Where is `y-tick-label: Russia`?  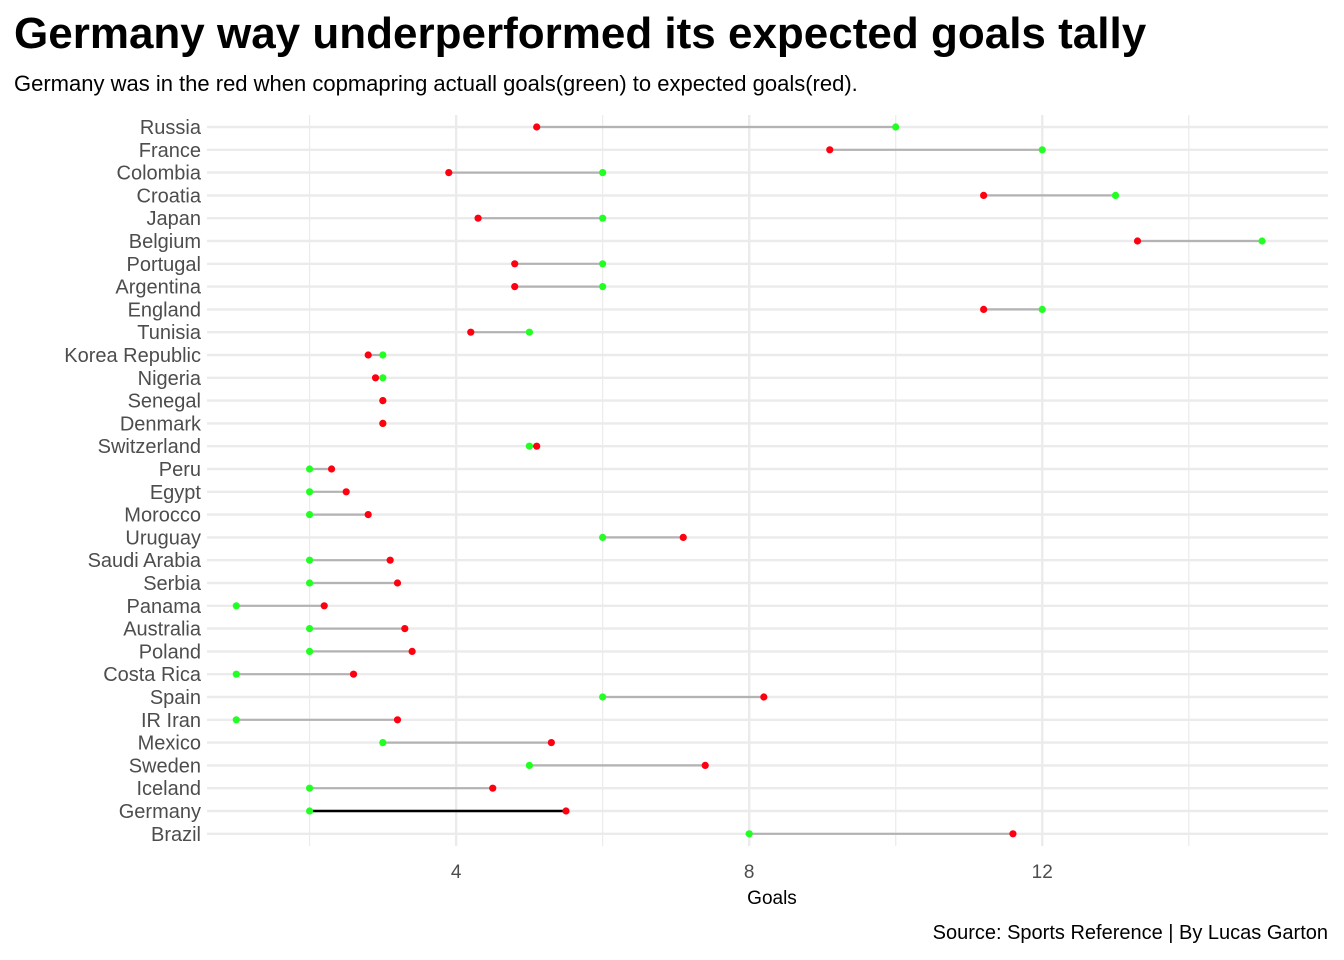
y-tick-label: Russia is located at coordinates (171, 128).